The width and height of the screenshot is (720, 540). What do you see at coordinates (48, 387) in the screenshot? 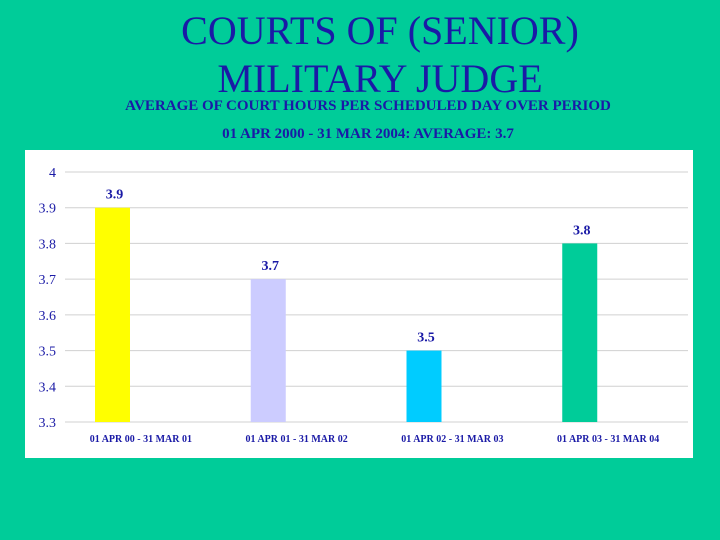
I see `y-tick-label: 3.4` at bounding box center [48, 387].